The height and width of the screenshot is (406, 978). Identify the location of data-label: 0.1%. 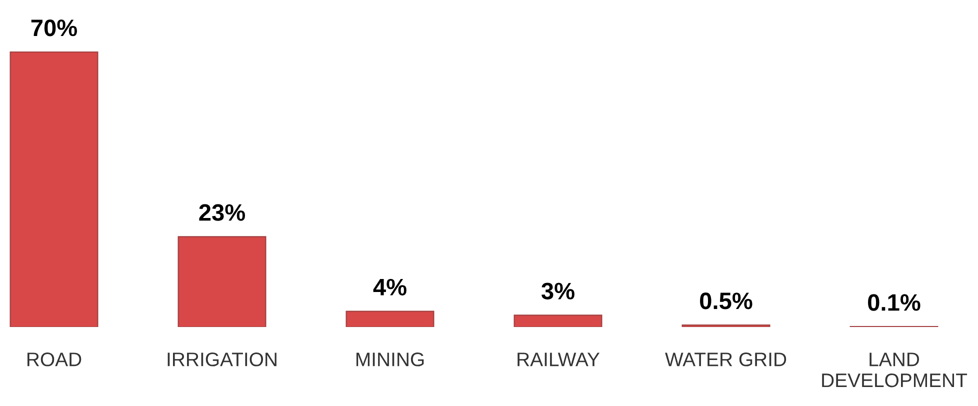
(894, 302).